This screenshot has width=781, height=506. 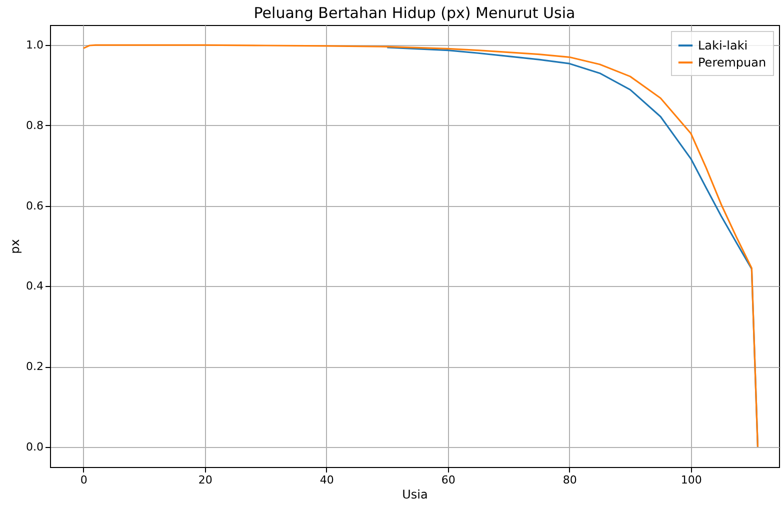 What do you see at coordinates (35, 286) in the screenshot?
I see `y-tick-label: 0.4` at bounding box center [35, 286].